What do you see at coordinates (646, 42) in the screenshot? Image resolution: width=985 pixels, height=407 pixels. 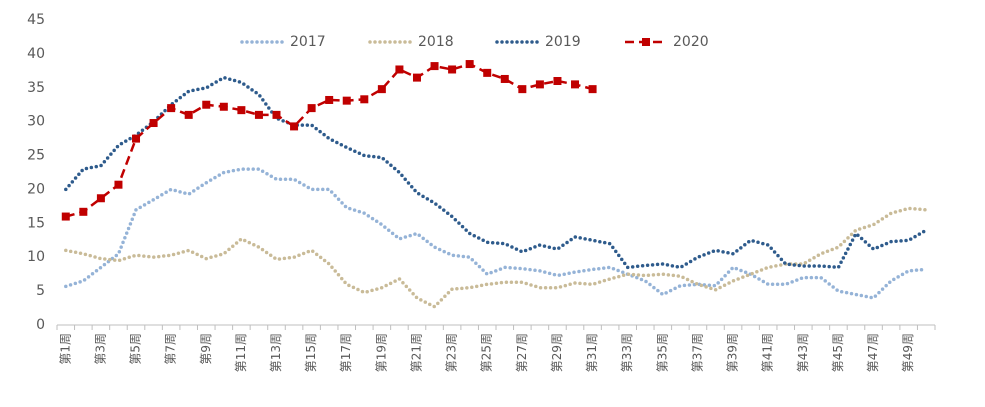 I see `legend-marker` at bounding box center [646, 42].